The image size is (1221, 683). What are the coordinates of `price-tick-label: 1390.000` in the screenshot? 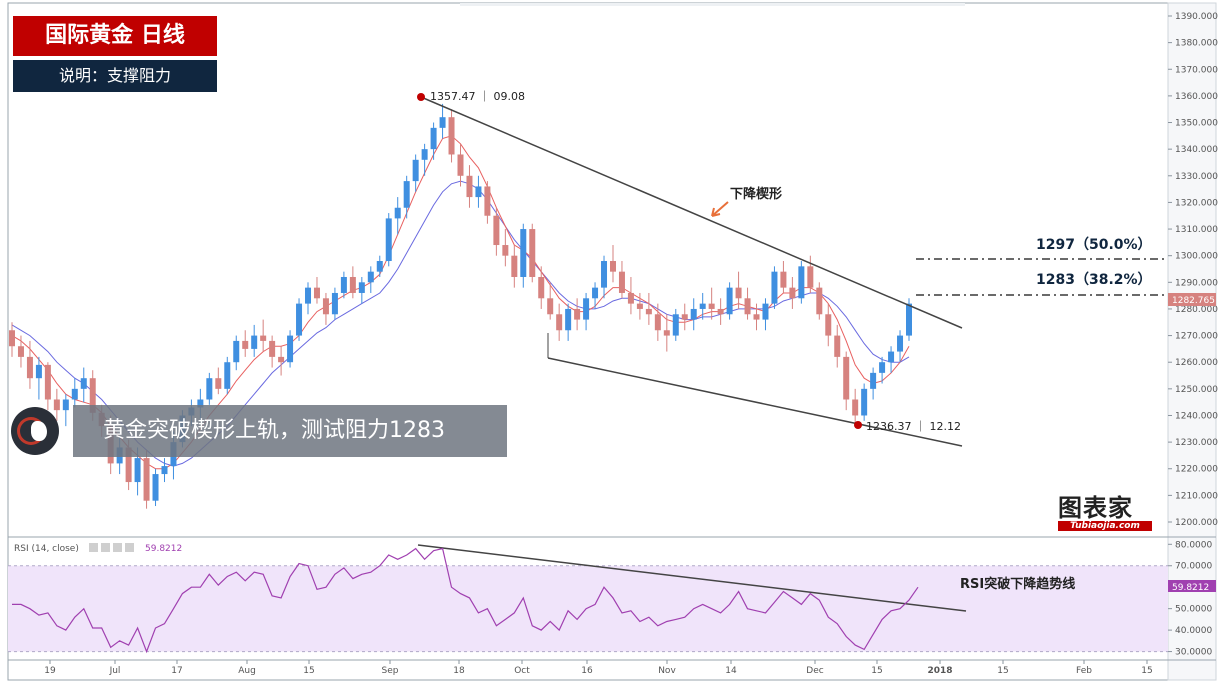 It's located at (1196, 17).